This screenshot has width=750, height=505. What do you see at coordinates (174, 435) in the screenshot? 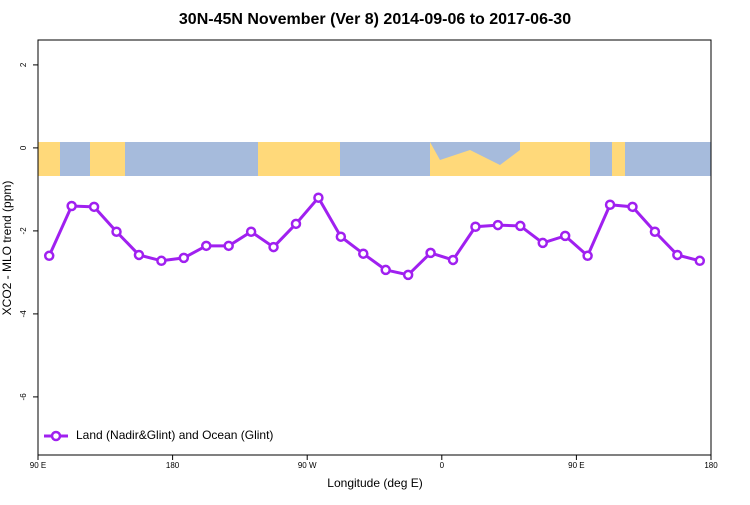
I see `legend-label: Land (Nadir&Glint) and Ocean (Glint)` at bounding box center [174, 435].